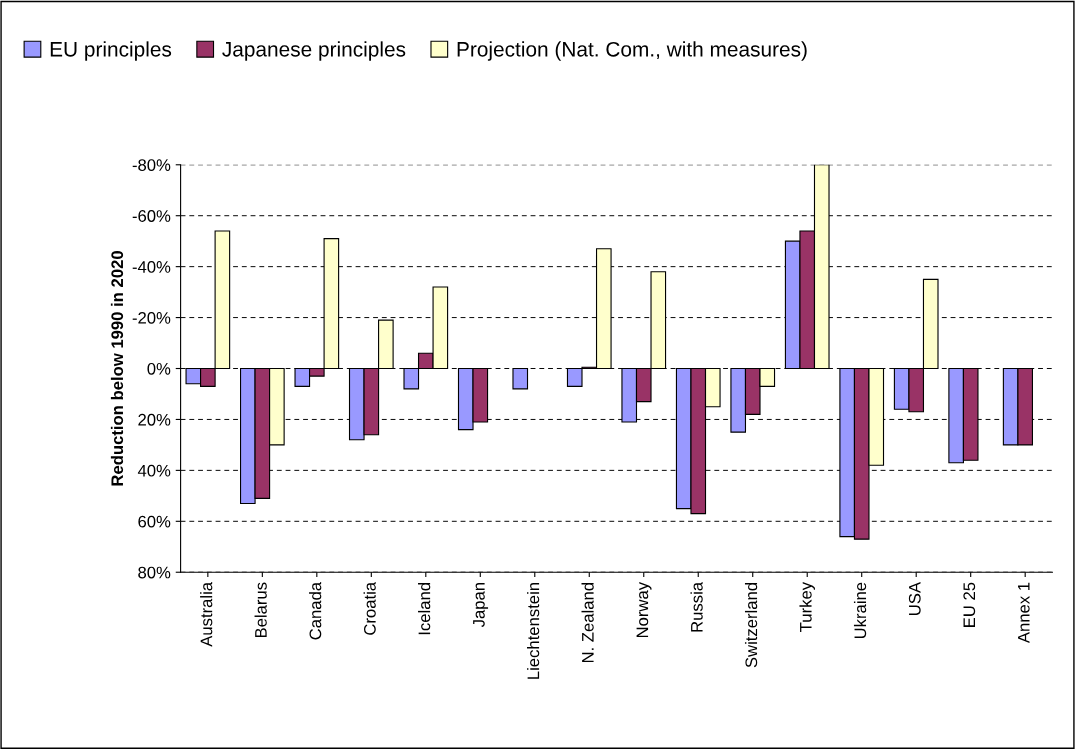 This screenshot has height=749, width=1075. What do you see at coordinates (111, 51) in the screenshot?
I see `legend-label: EU principles` at bounding box center [111, 51].